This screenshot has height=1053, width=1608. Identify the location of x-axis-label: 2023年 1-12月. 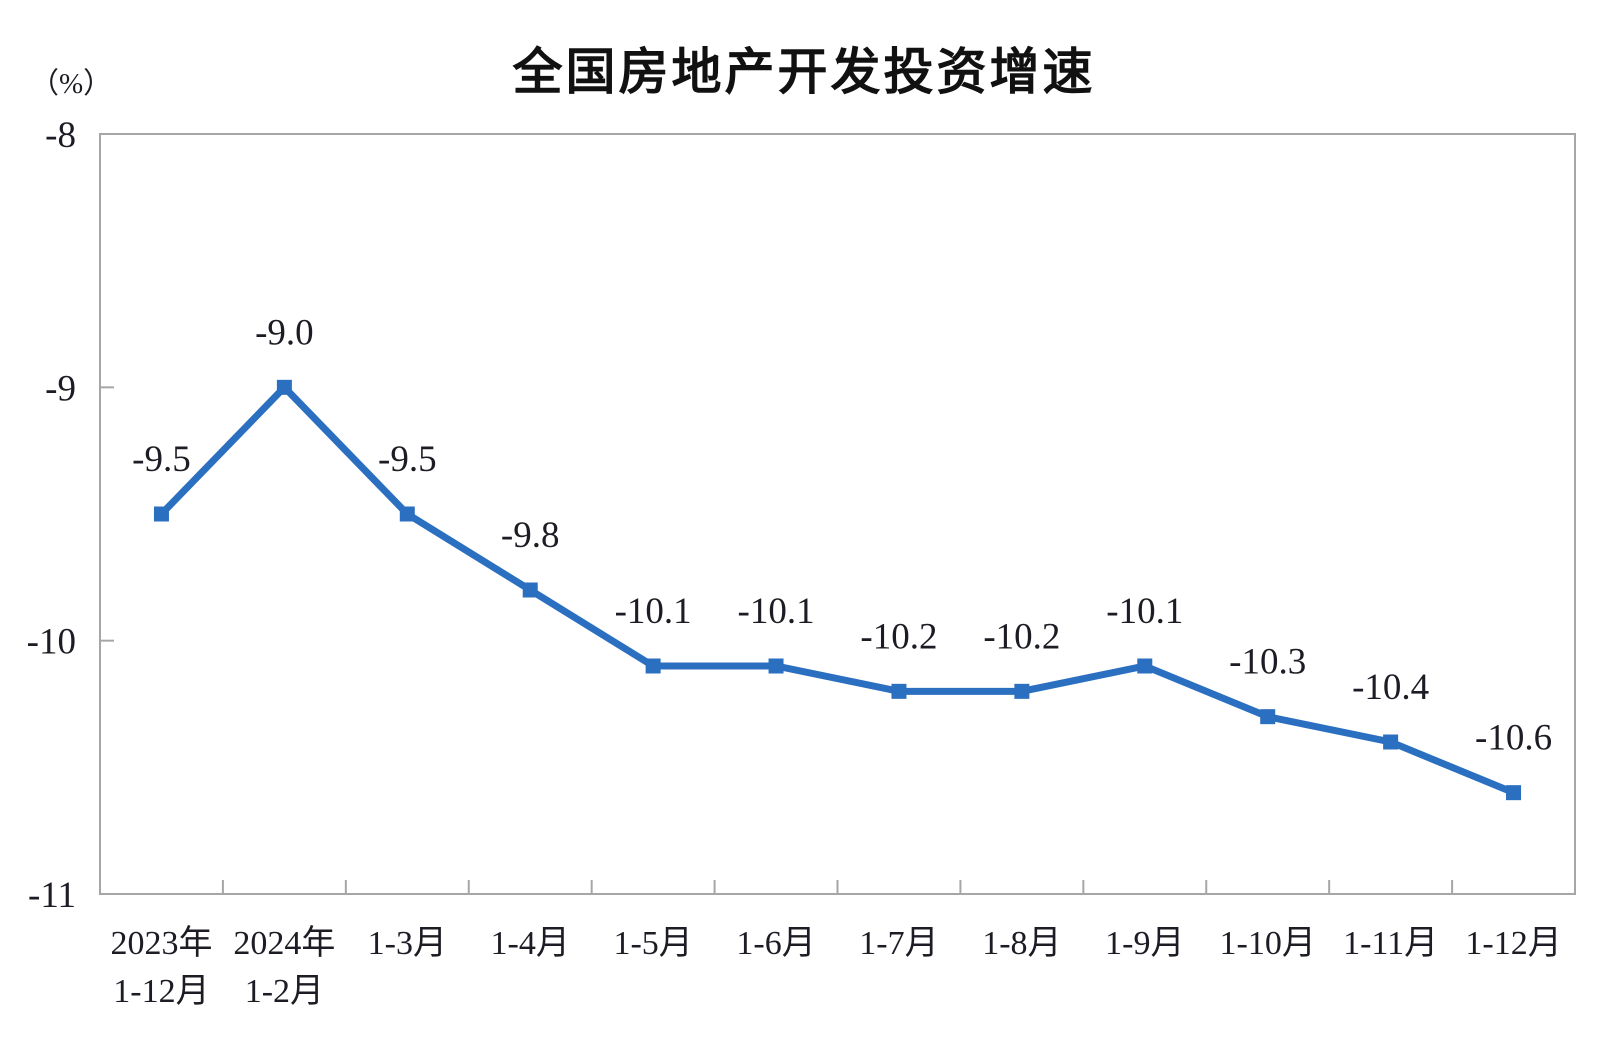
(161, 967).